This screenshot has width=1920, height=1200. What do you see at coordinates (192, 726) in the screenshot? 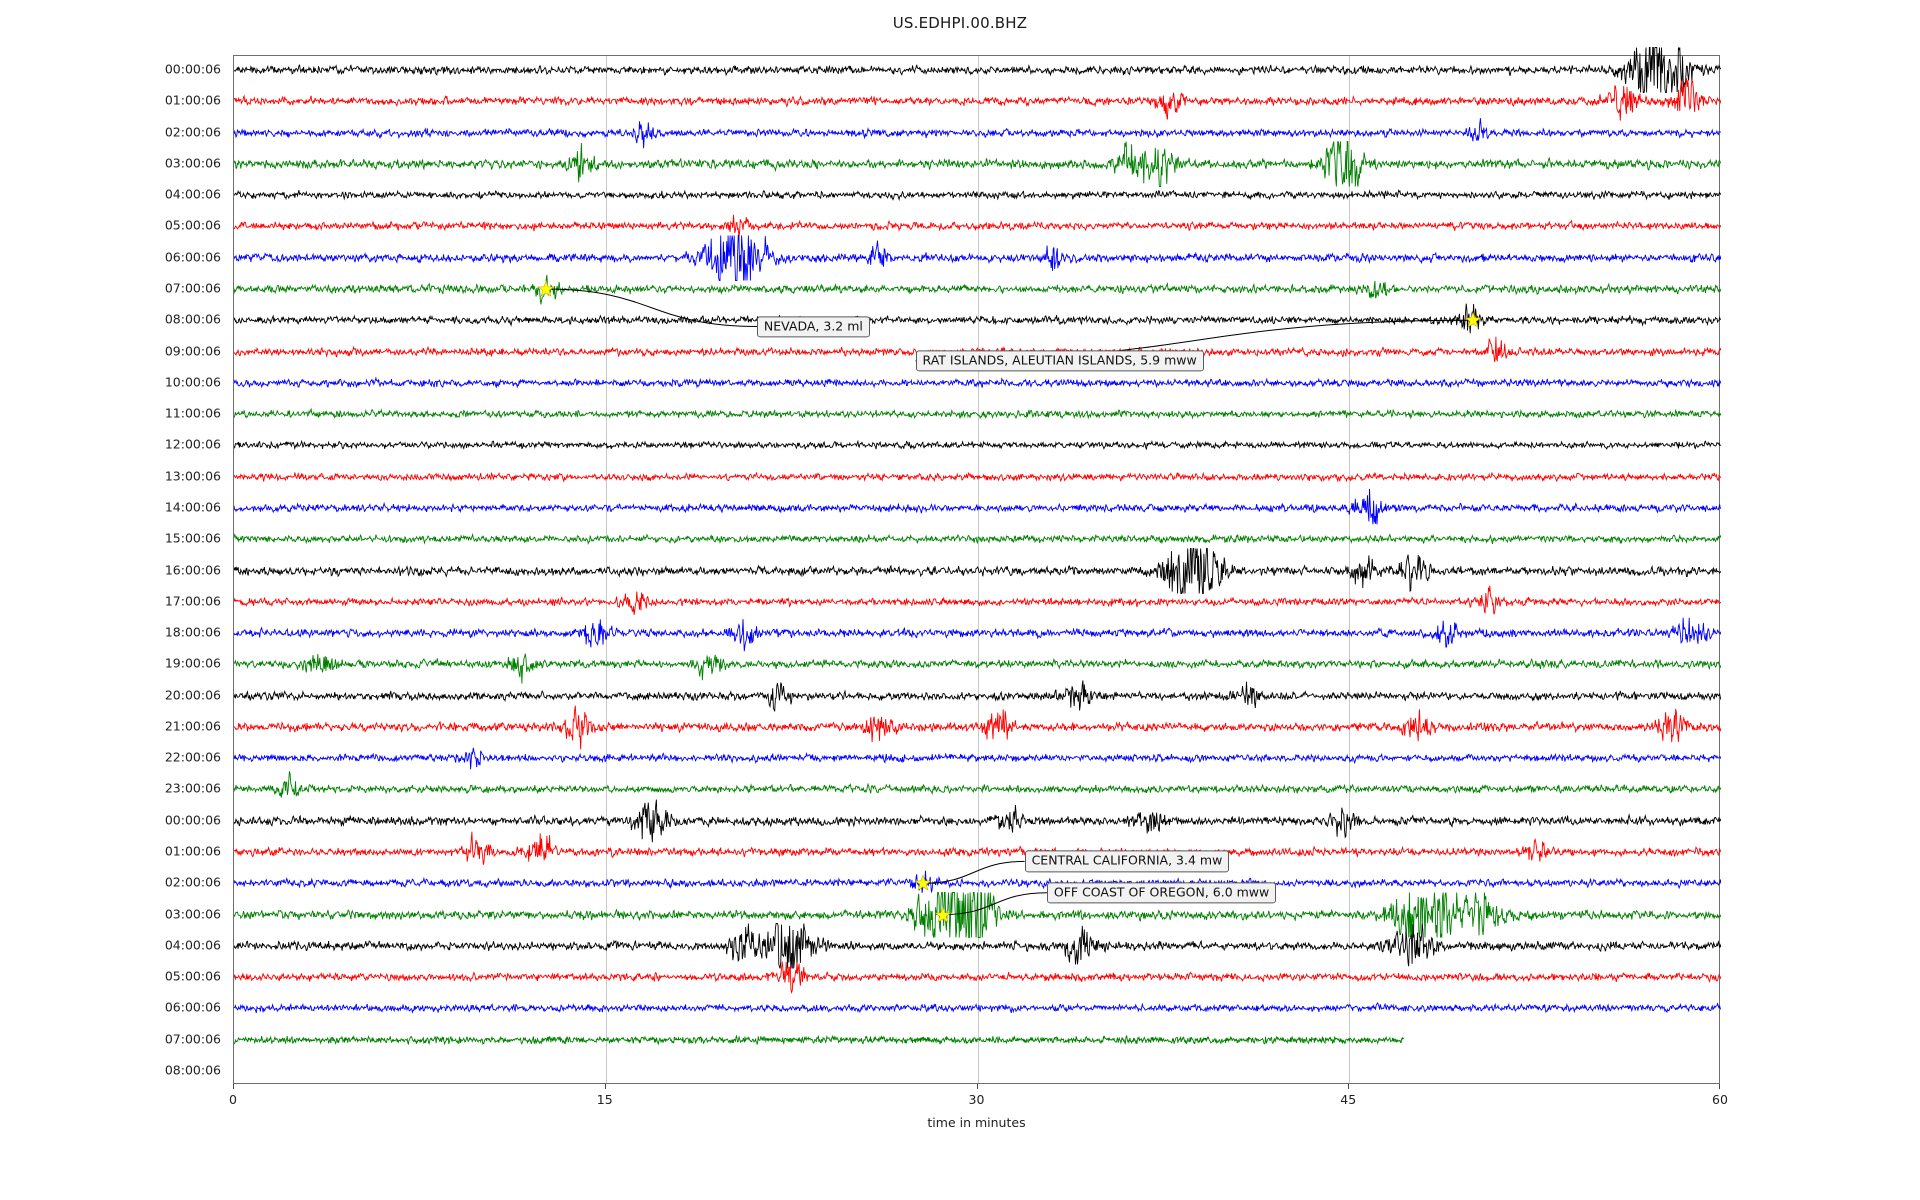
I see `y-tick-label: 21:00:06` at bounding box center [192, 726].